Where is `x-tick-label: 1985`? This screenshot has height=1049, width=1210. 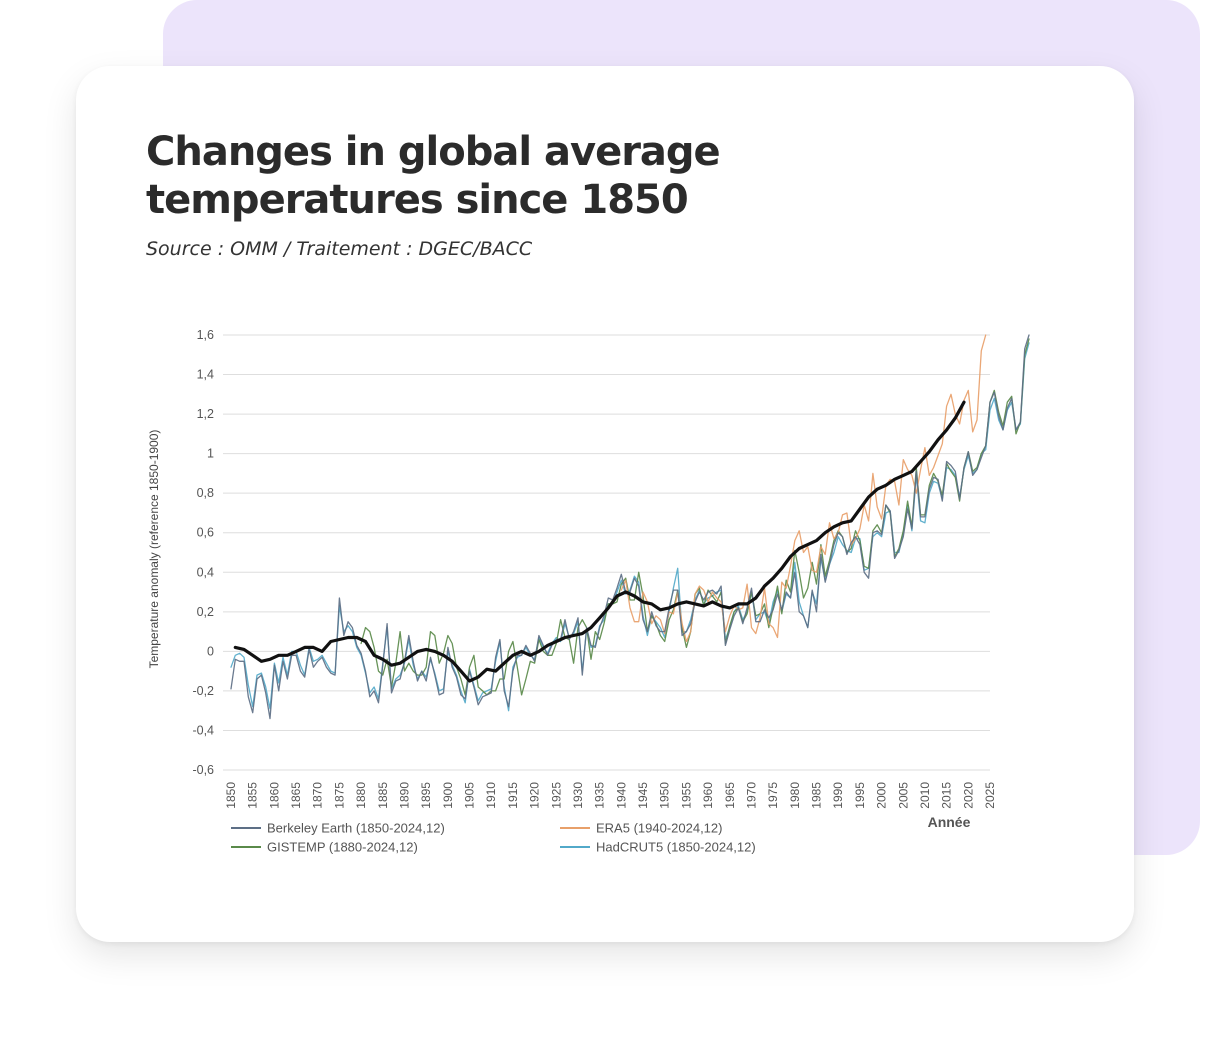 x-tick-label: 1985 is located at coordinates (817, 795).